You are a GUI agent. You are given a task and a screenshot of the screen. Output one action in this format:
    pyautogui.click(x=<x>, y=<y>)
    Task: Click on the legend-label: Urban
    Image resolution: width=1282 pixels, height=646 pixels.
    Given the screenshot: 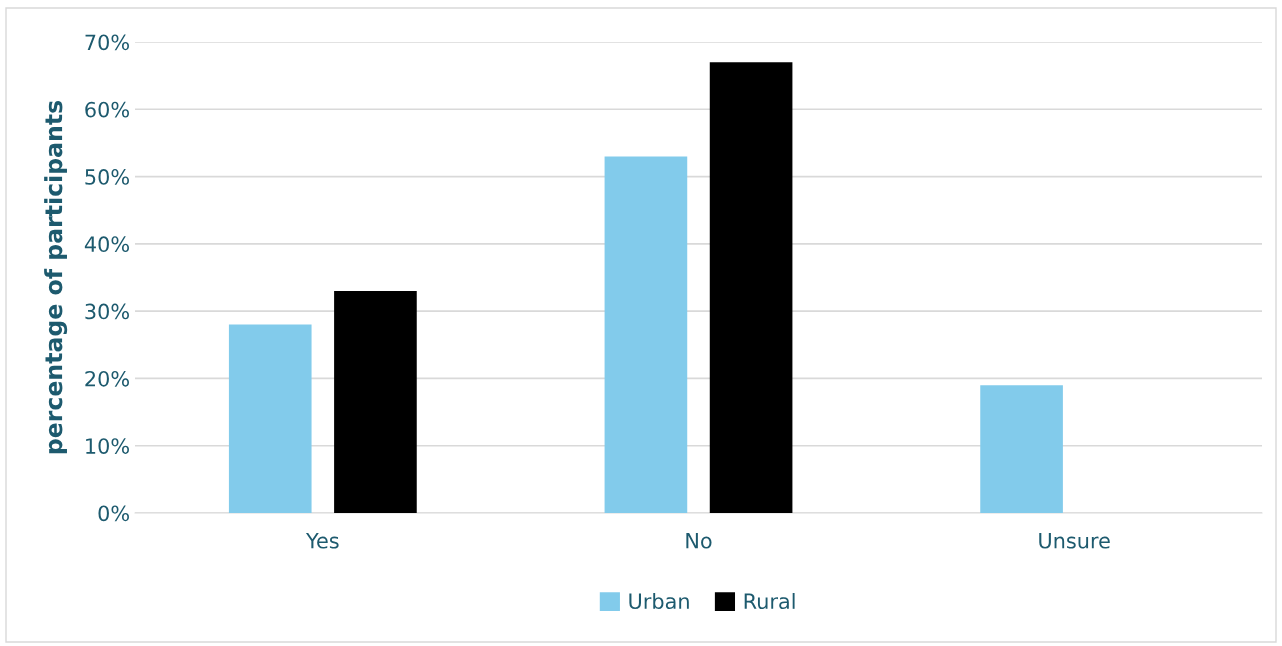 What is the action you would take?
    pyautogui.click(x=659, y=601)
    